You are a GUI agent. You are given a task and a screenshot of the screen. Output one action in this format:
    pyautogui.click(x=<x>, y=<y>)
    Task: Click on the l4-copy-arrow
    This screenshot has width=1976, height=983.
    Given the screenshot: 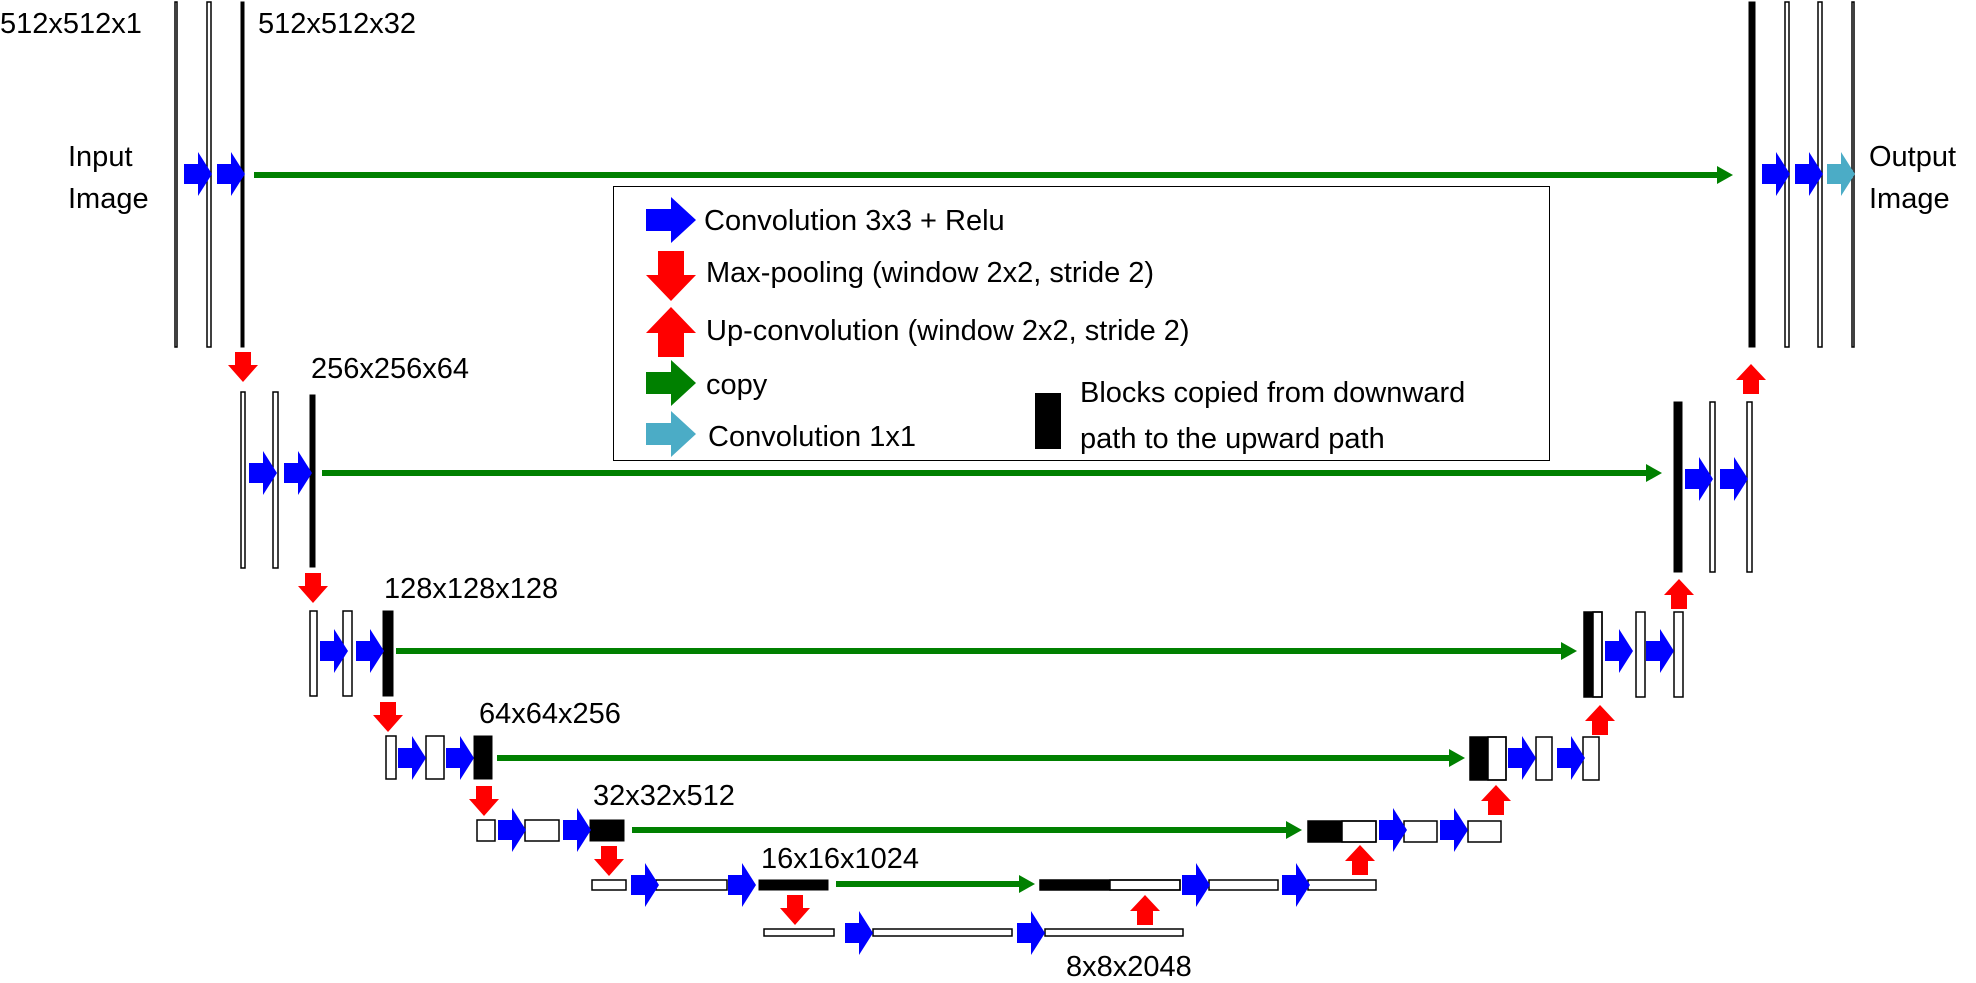 What is the action you would take?
    pyautogui.click(x=981, y=758)
    